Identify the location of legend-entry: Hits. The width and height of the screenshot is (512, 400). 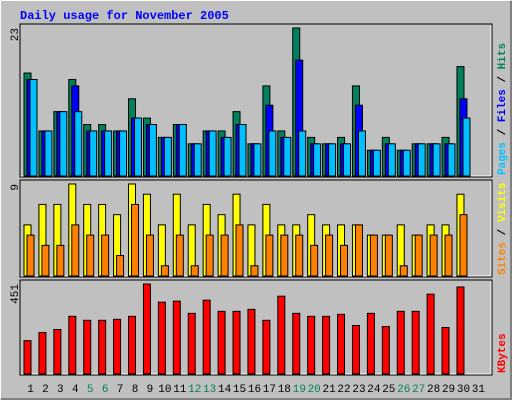
(503, 56).